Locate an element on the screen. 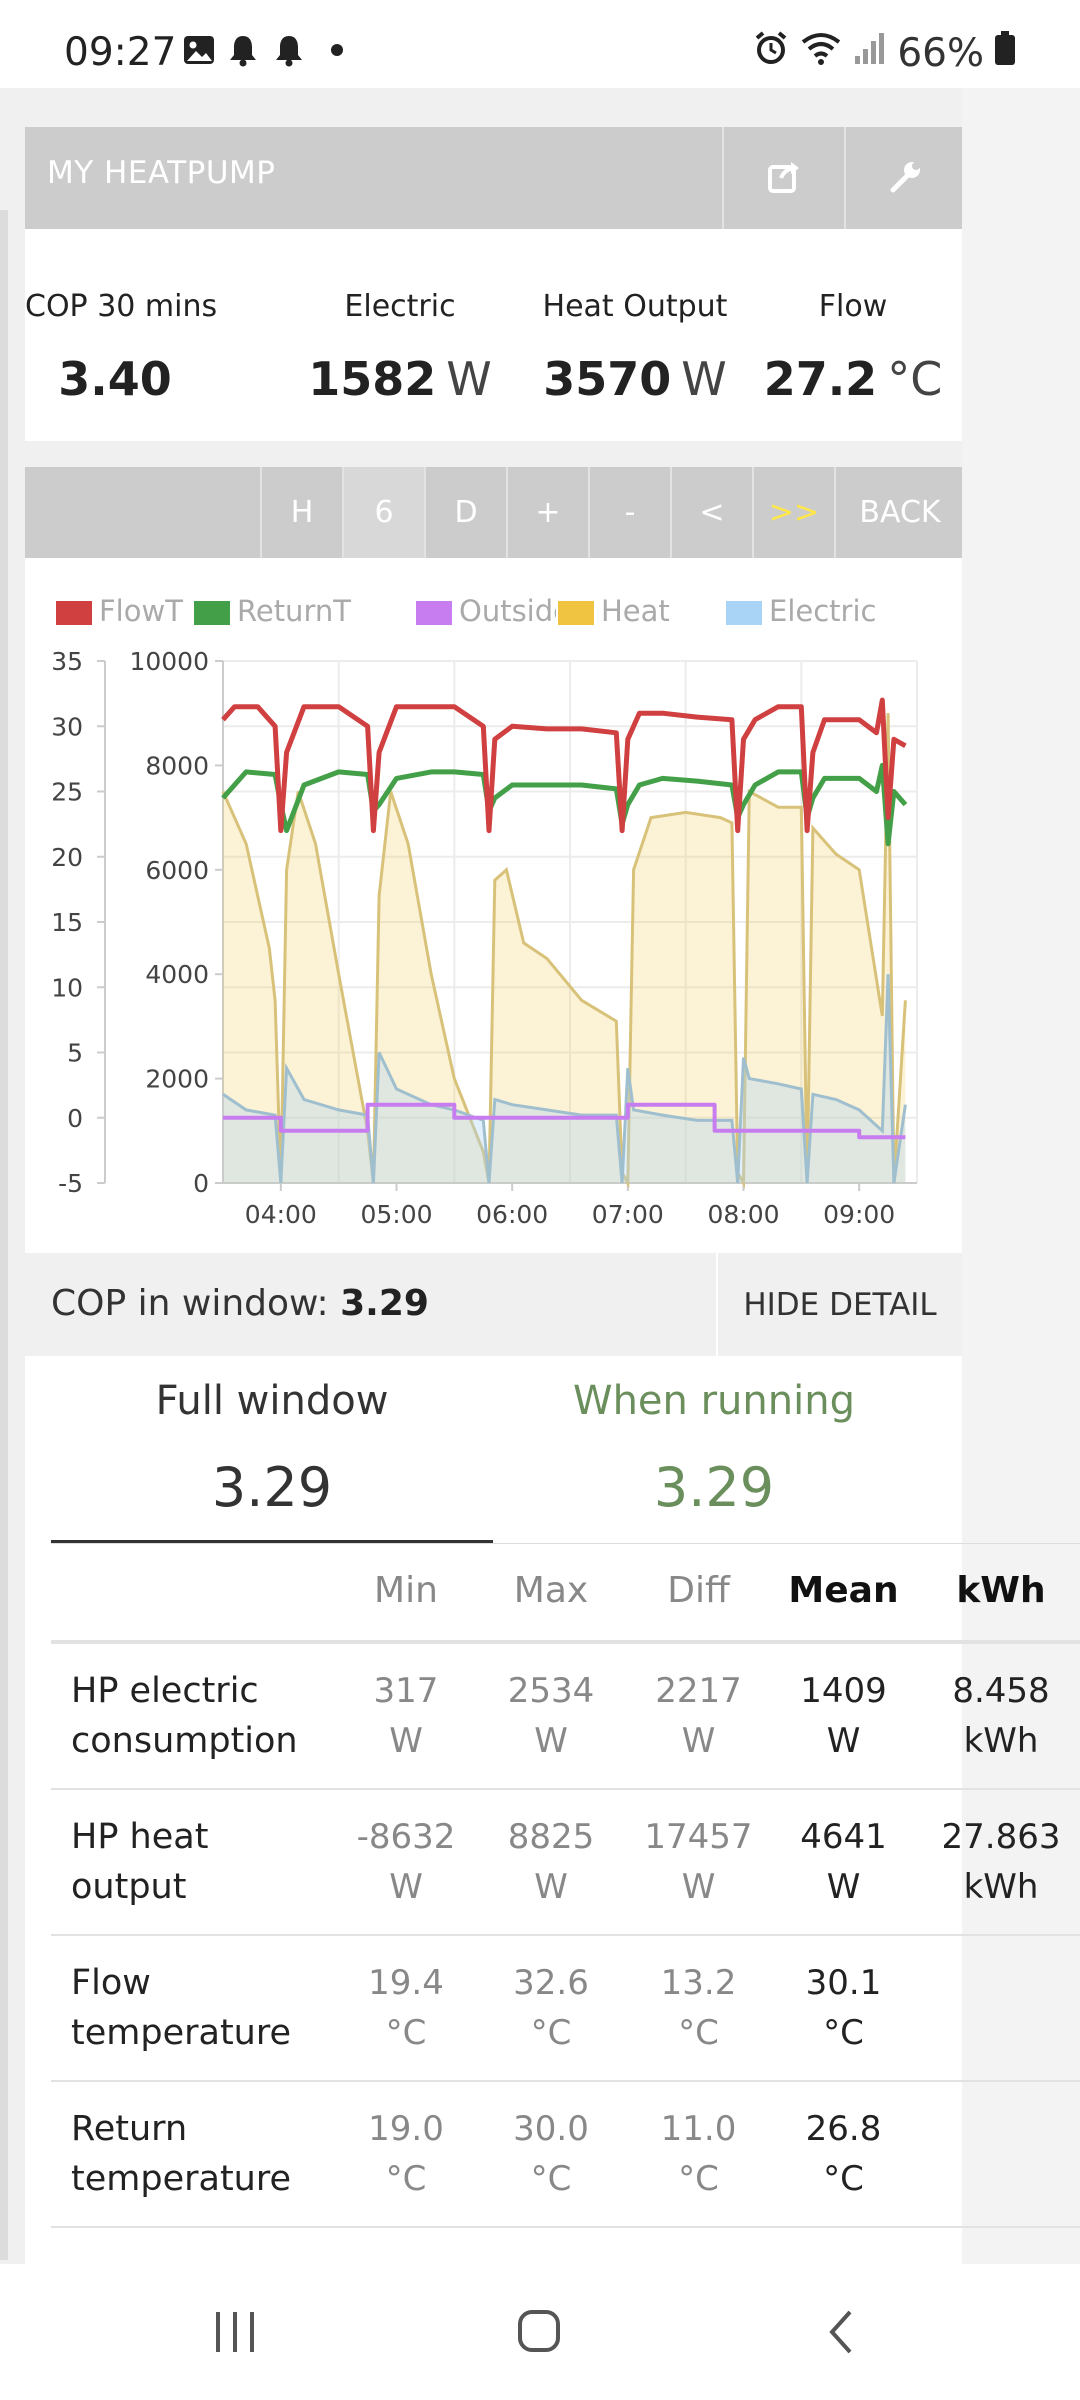 This screenshot has height=2400, width=1080. legend-label: ReturnT is located at coordinates (294, 611).